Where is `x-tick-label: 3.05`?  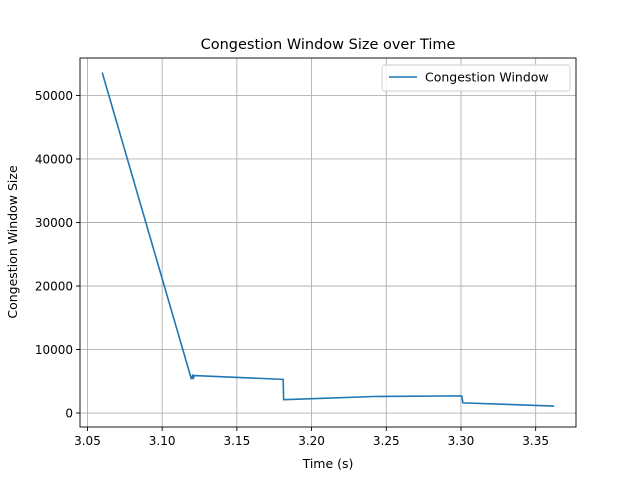
x-tick-label: 3.05 is located at coordinates (87, 441).